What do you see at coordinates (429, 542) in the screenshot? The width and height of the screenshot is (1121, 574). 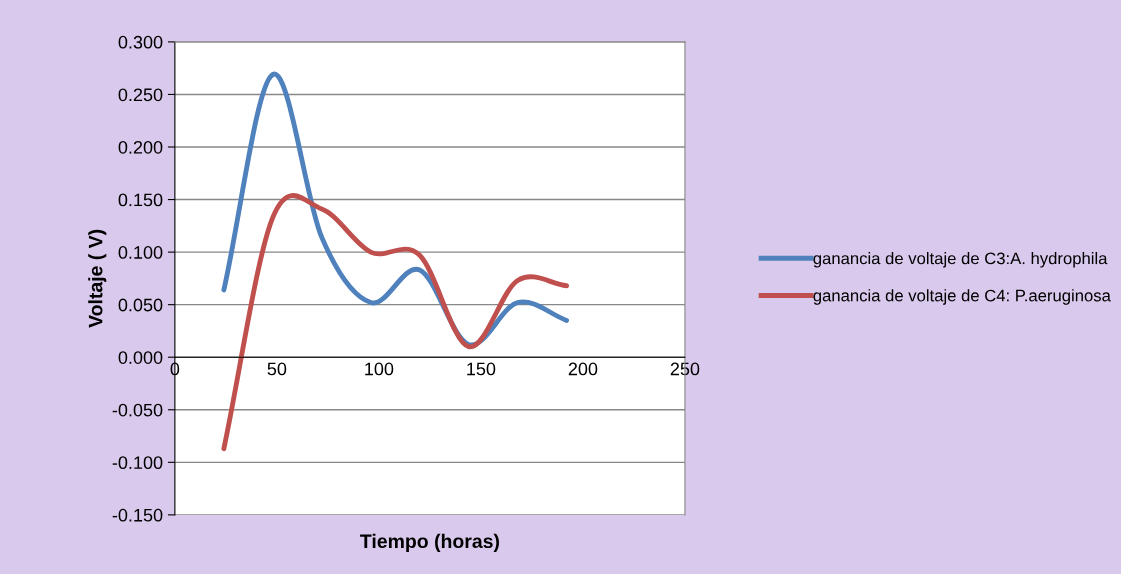 I see `x-axis-title: Tiempo (horas)` at bounding box center [429, 542].